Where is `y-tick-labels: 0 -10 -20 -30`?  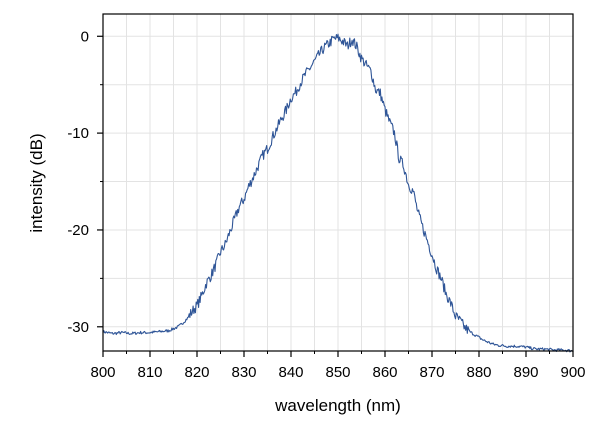
y-tick-labels: 0 -10 -20 -30 is located at coordinates (78, 182).